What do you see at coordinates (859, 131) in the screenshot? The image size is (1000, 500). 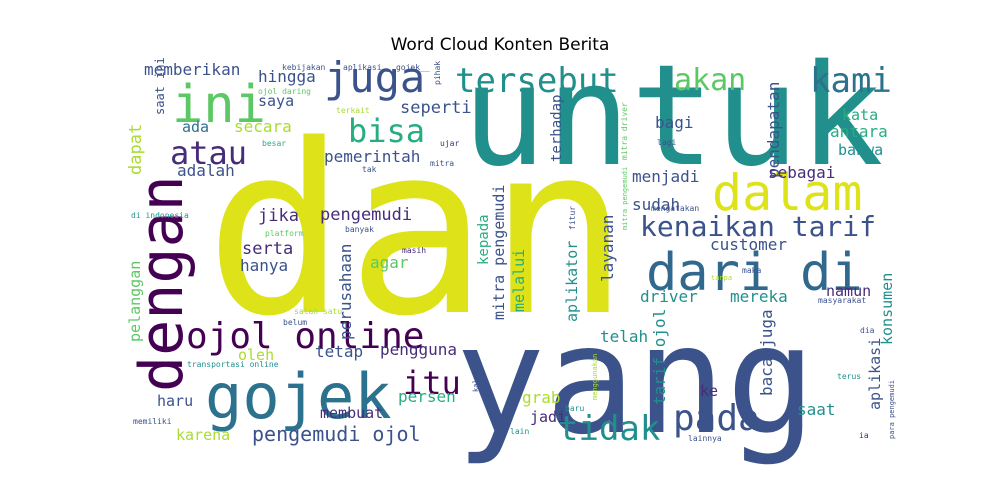 I see `word-antara: antara` at bounding box center [859, 131].